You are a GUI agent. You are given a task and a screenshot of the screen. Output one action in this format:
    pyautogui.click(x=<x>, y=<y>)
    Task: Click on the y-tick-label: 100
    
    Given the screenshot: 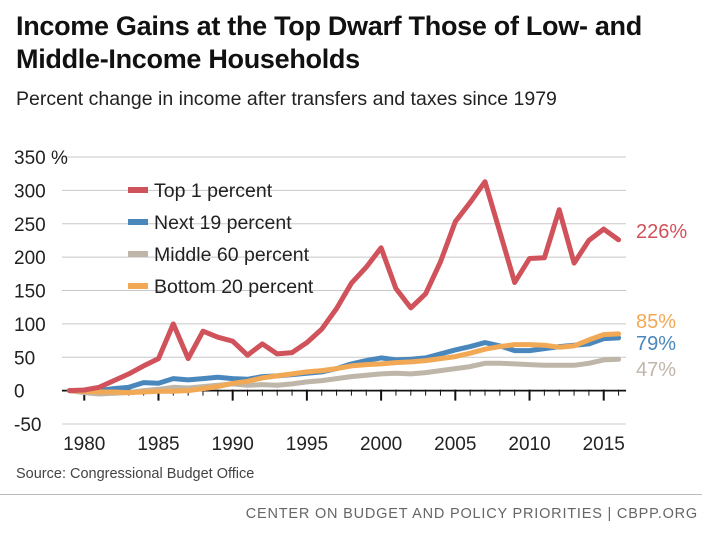 What is the action you would take?
    pyautogui.click(x=30, y=325)
    